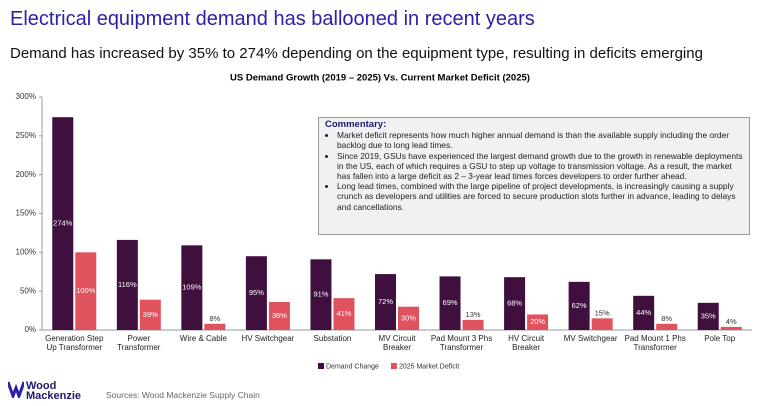  I want to click on value-label: 62%, so click(579, 305).